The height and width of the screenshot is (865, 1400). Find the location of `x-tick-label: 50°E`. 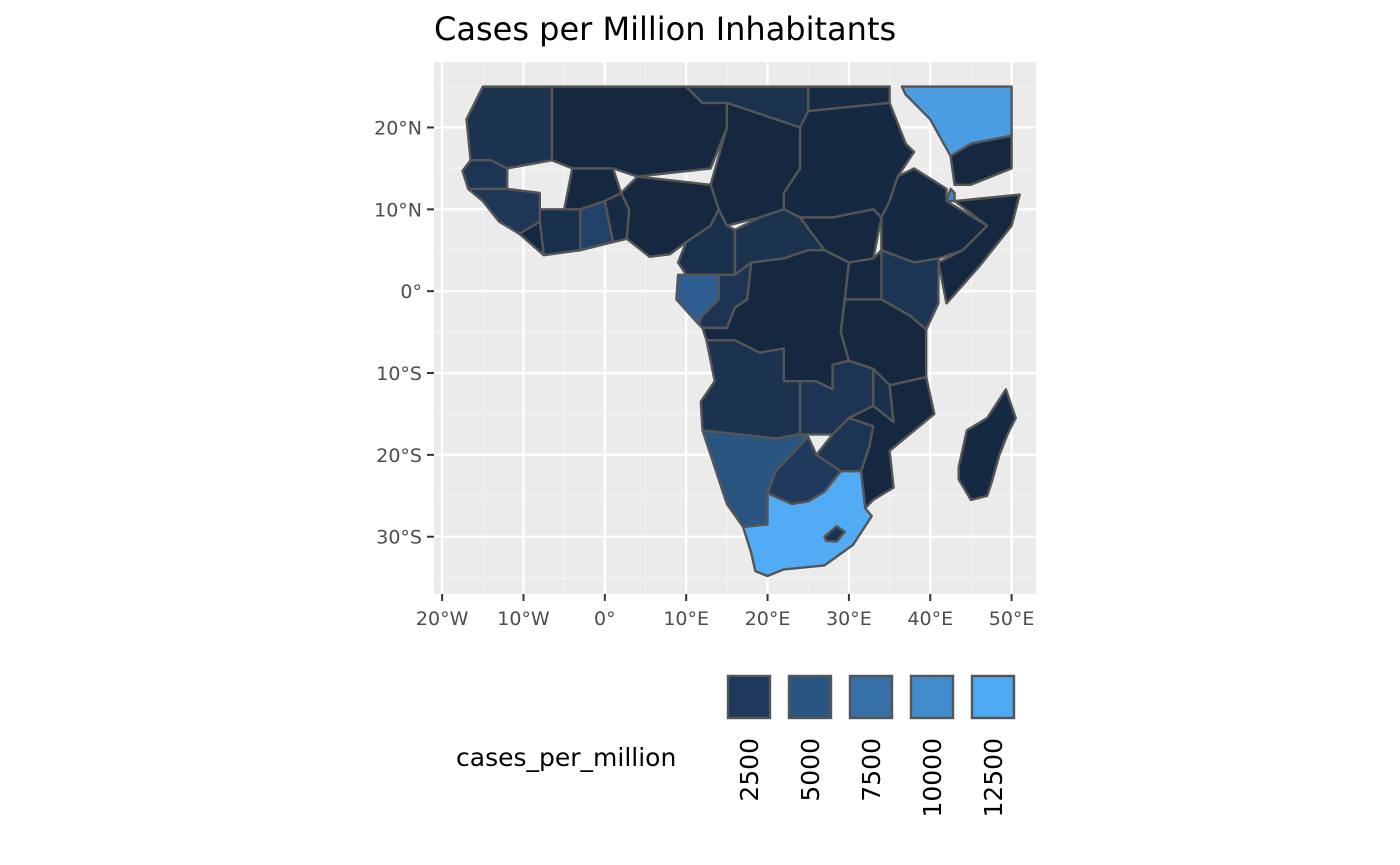

x-tick-label: 50°E is located at coordinates (1012, 619).